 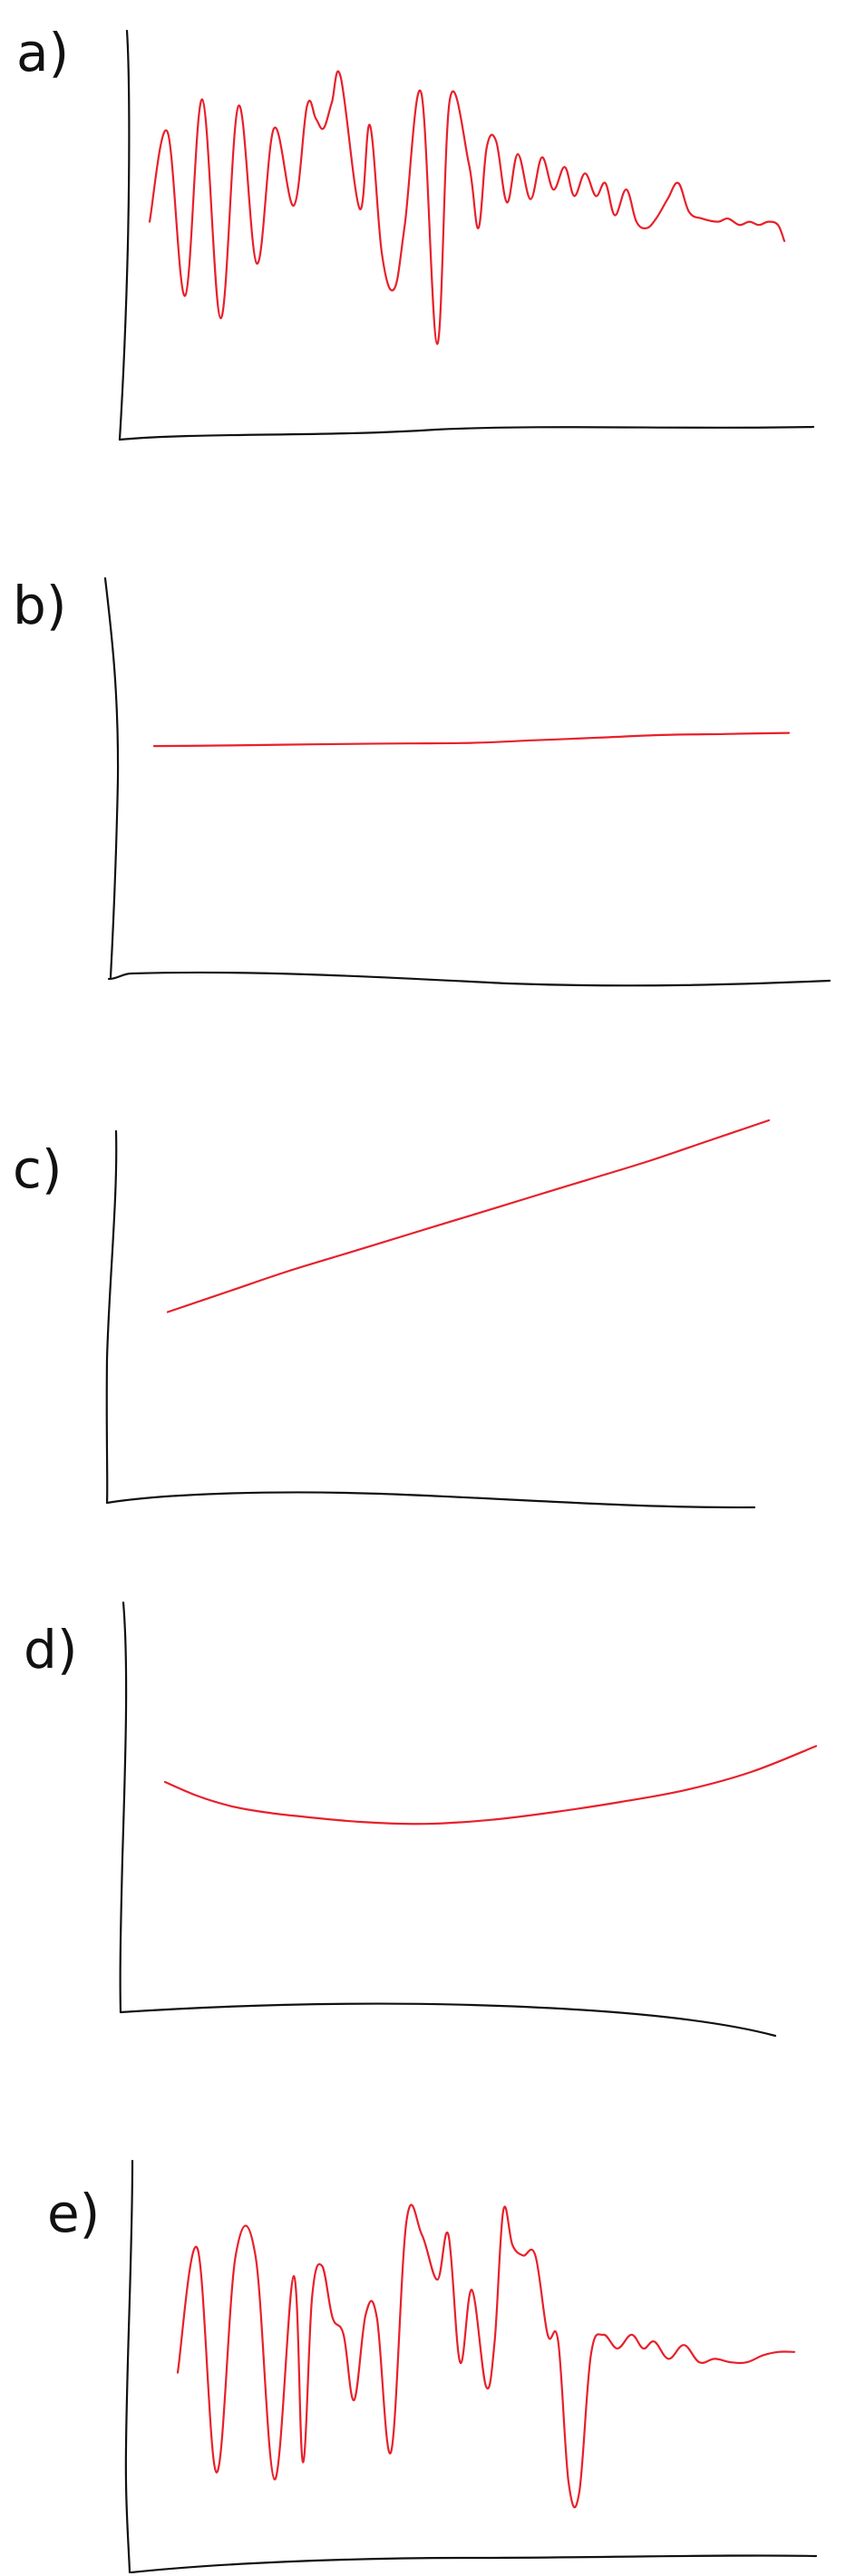 What do you see at coordinates (43, 52) in the screenshot?
I see `panel-label-a: a)` at bounding box center [43, 52].